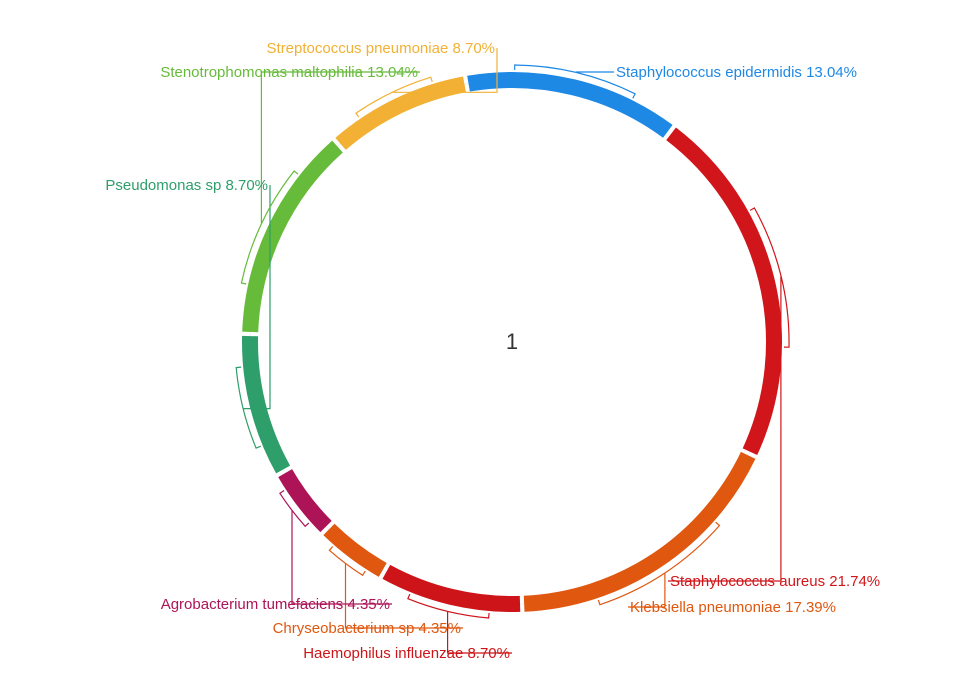  Describe the element at coordinates (275, 604) in the screenshot. I see `slice-label: Agrobacterium tumefaciens 4.35%` at that location.